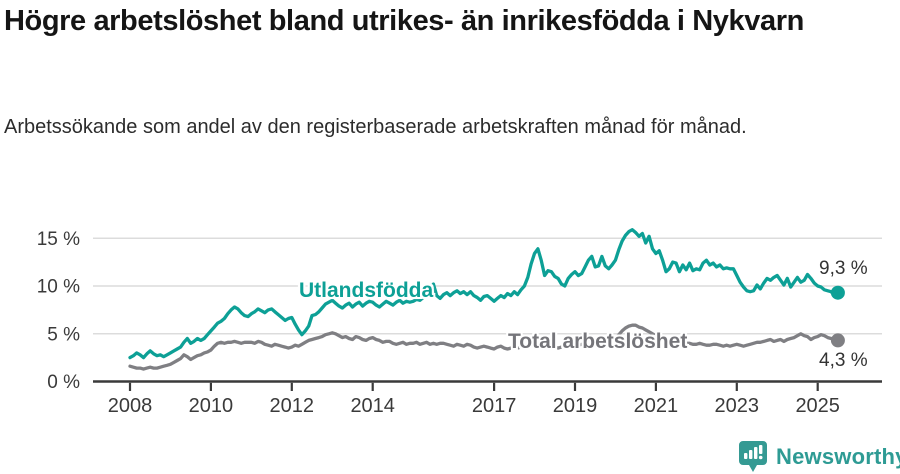  What do you see at coordinates (598, 341) in the screenshot?
I see `series-label-total-arbetsloshet: Total arbetslöshet` at bounding box center [598, 341].